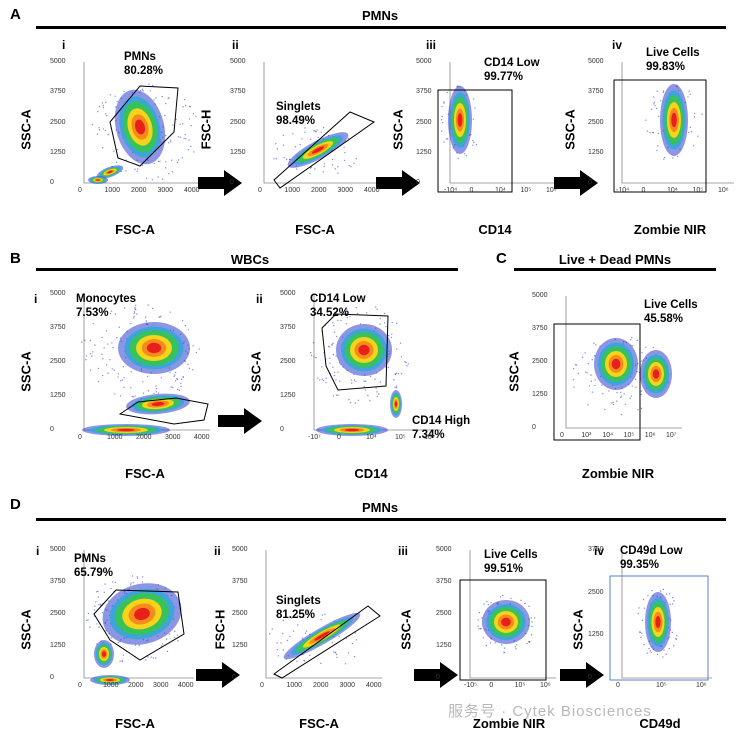 This screenshot has height=739, width=742. What do you see at coordinates (617, 45) in the screenshot?
I see `roman-a-iv: iv` at bounding box center [617, 45].